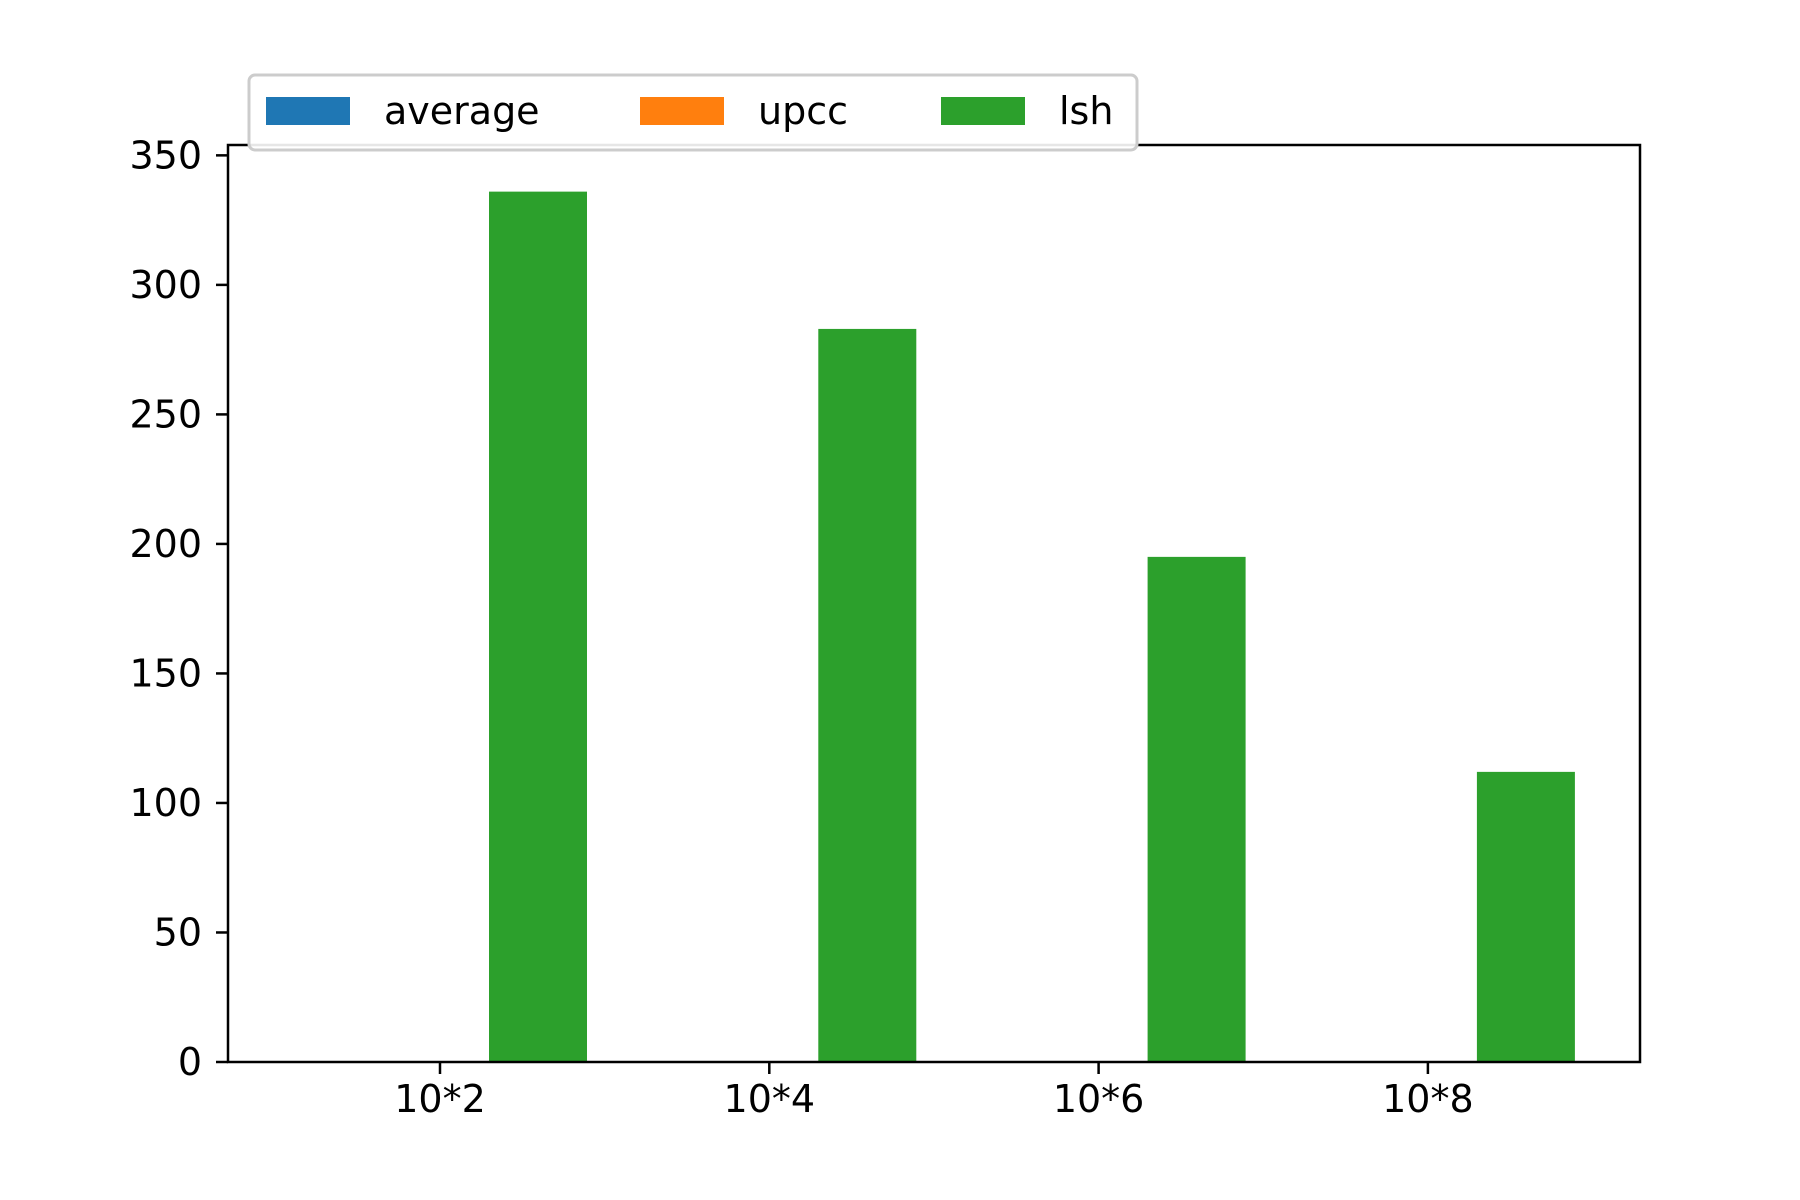  Describe the element at coordinates (178, 608) in the screenshot. I see `y-axis: 0 50 100 150 200 250 300 350` at that location.